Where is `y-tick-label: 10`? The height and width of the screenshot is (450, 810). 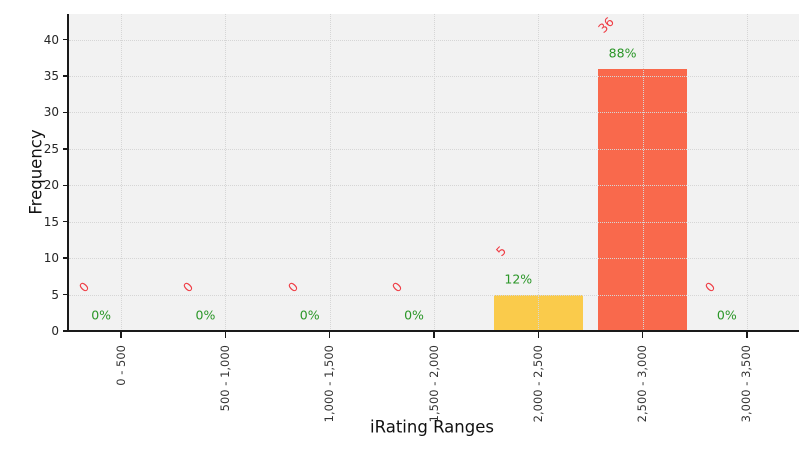
y-tick-label: 10 is located at coordinates (51, 258).